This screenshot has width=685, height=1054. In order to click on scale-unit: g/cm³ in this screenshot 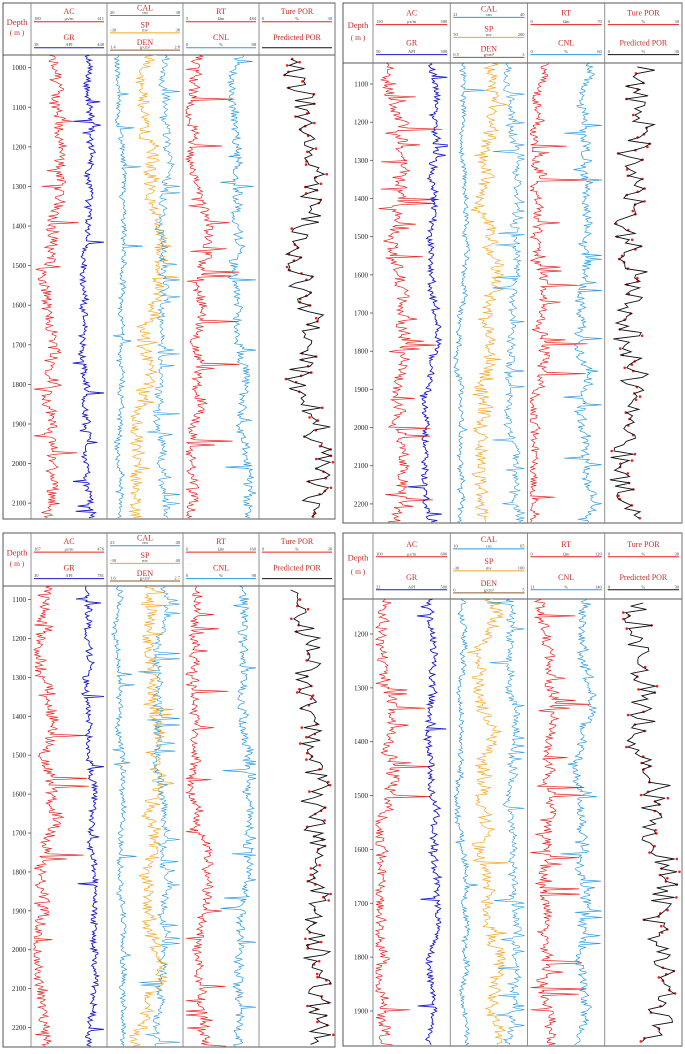, I will do `click(489, 589)`.